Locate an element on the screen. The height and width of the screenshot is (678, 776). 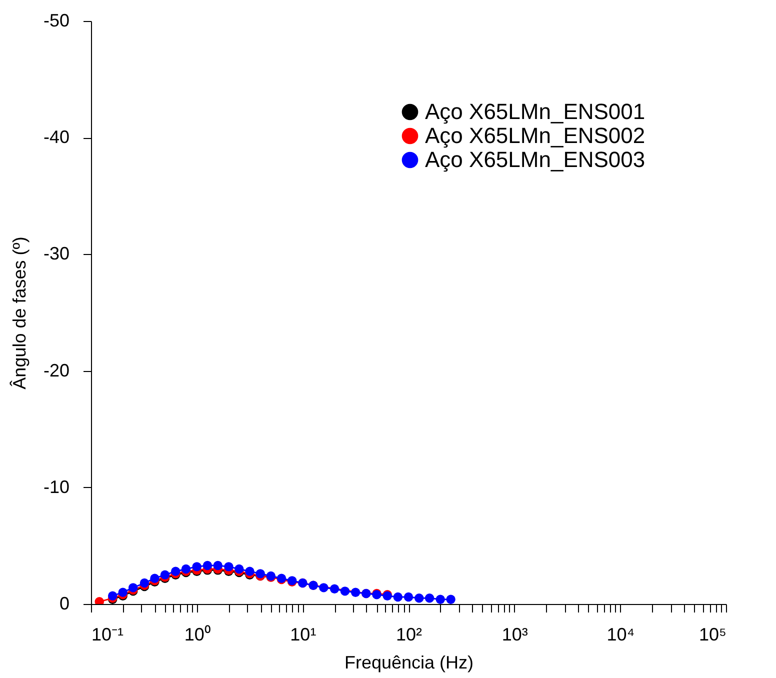
legend-label: Aço X65LMn_ENS003 is located at coordinates (535, 159).